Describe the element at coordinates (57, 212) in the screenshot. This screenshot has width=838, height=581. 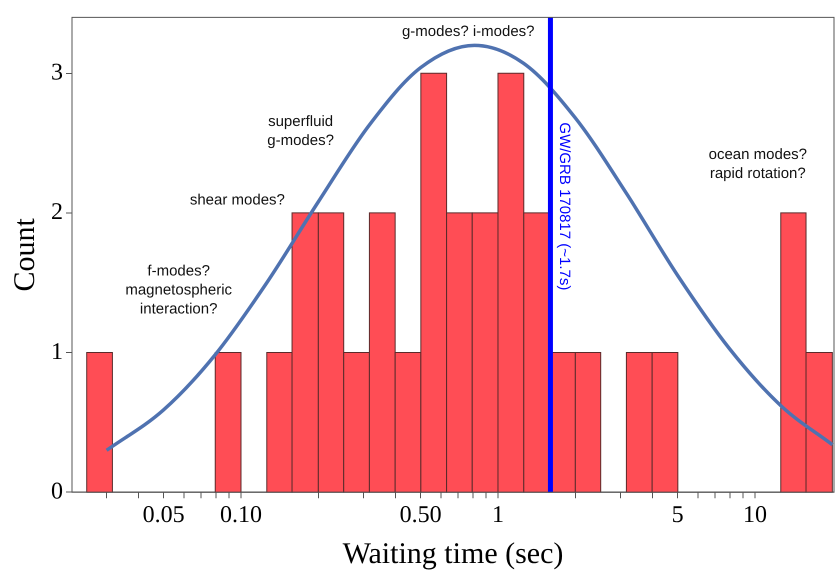
I see `y-tick-label: 2` at that location.